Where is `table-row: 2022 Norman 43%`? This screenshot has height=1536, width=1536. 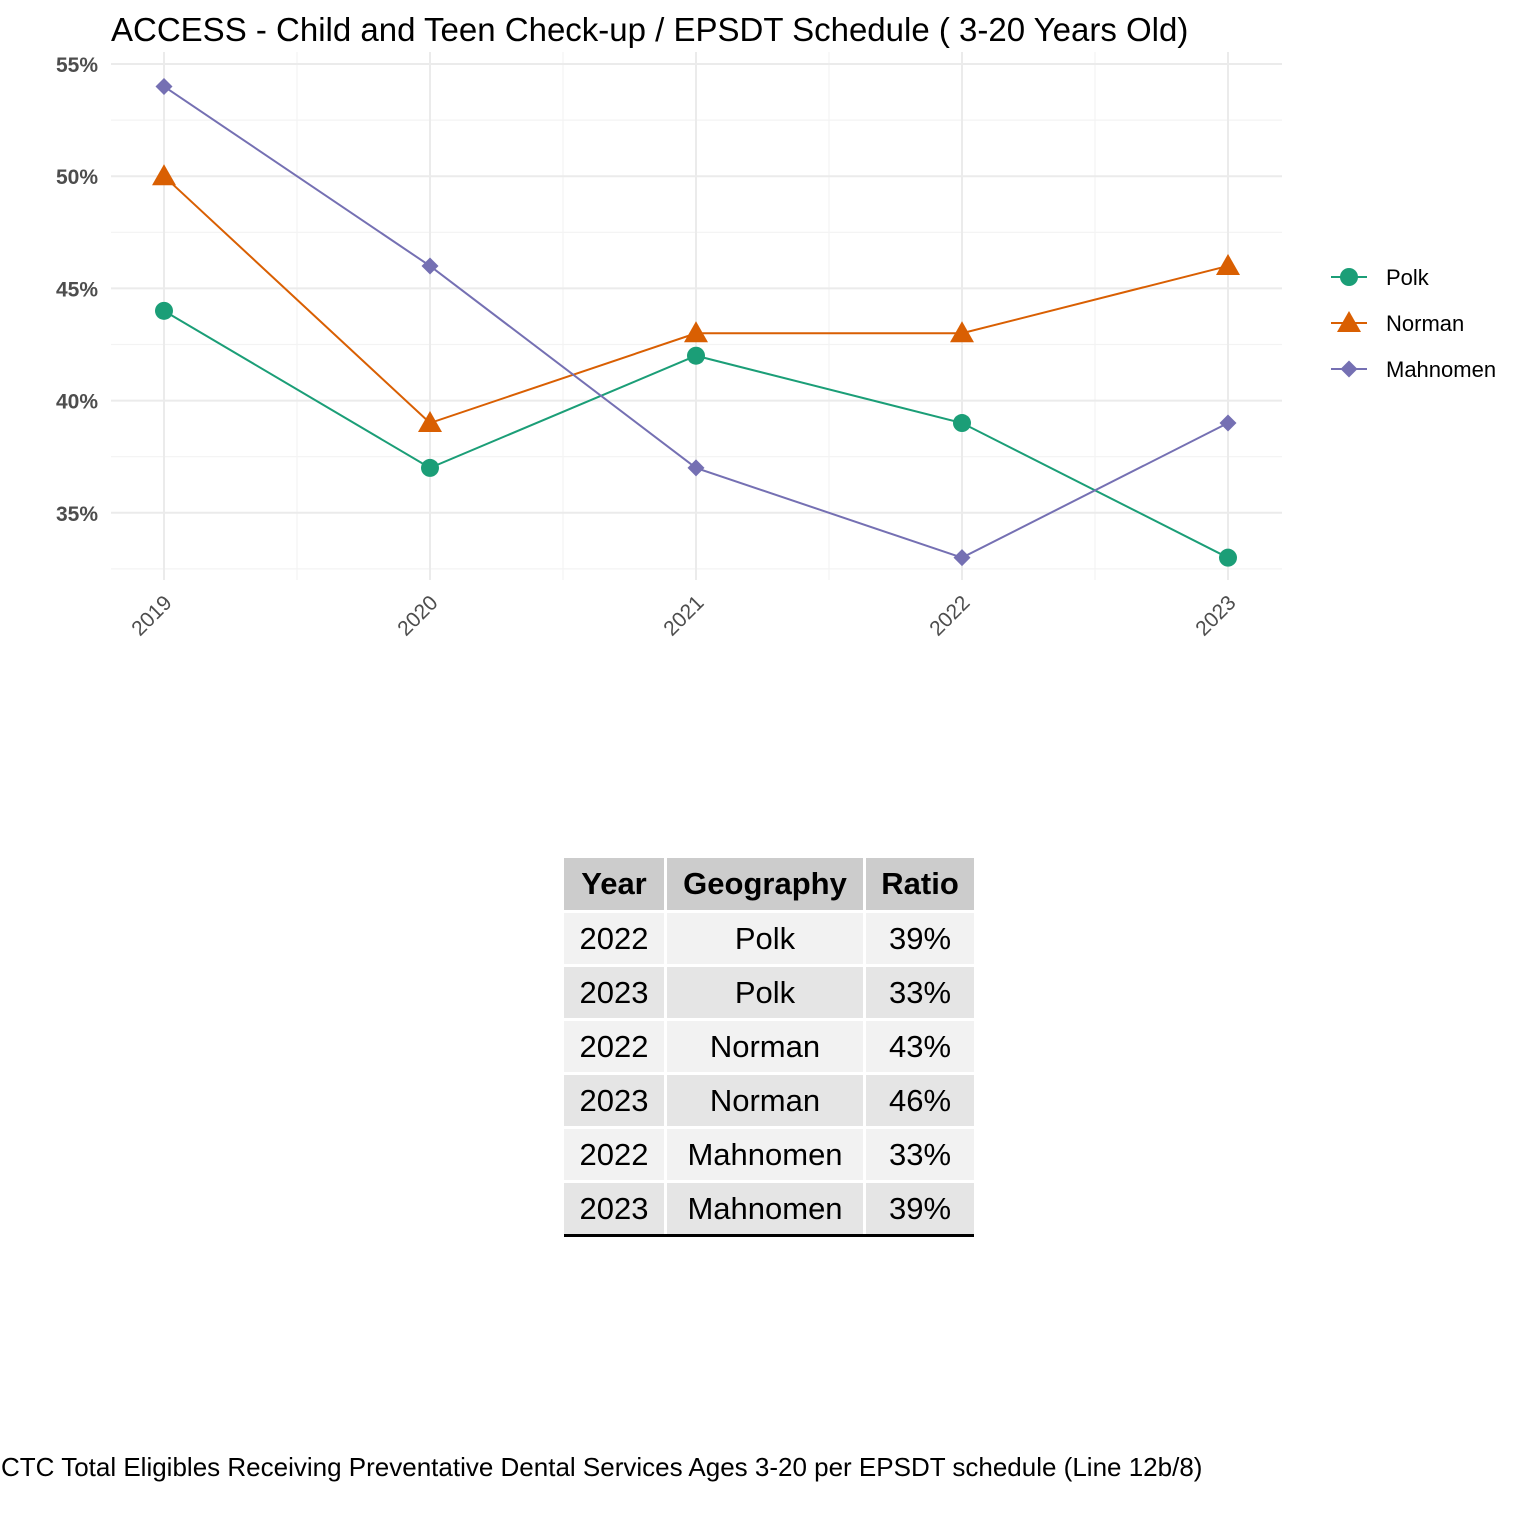 table-row: 2022 Norman 43% is located at coordinates (769, 1048).